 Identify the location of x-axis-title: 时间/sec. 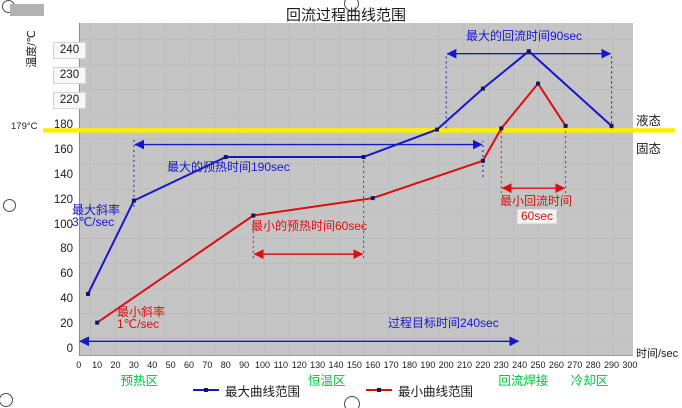
(657, 354).